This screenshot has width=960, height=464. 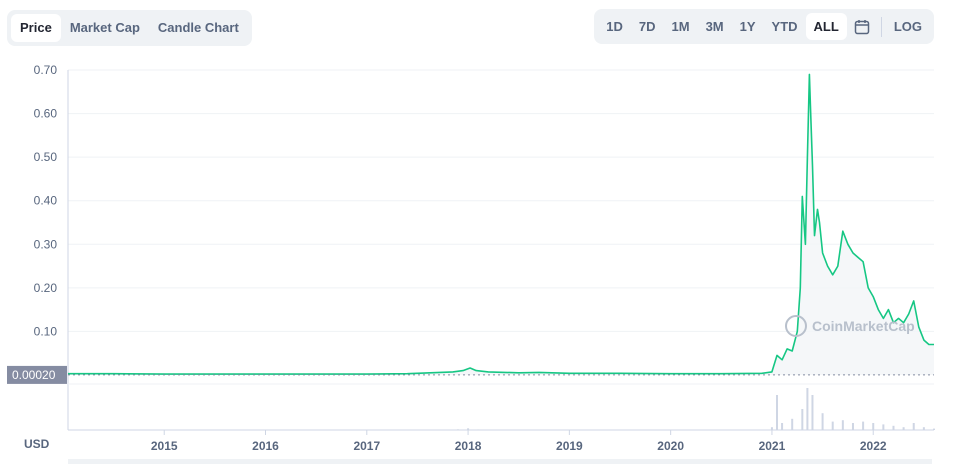 What do you see at coordinates (164, 446) in the screenshot?
I see `x-tick-label: 2015` at bounding box center [164, 446].